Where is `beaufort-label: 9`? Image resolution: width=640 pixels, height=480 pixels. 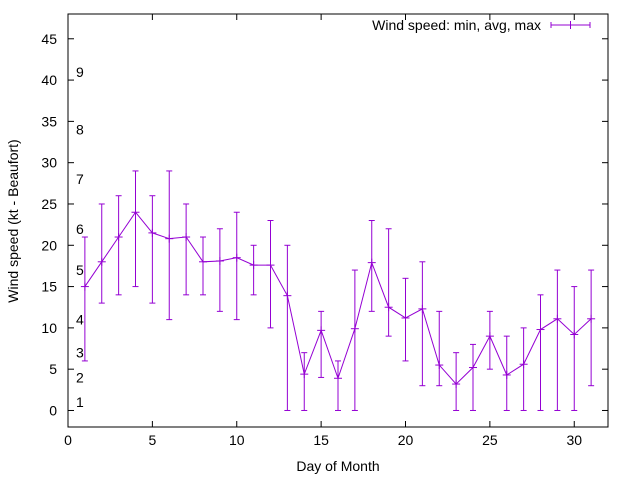 beaufort-label: 9 is located at coordinates (80, 72).